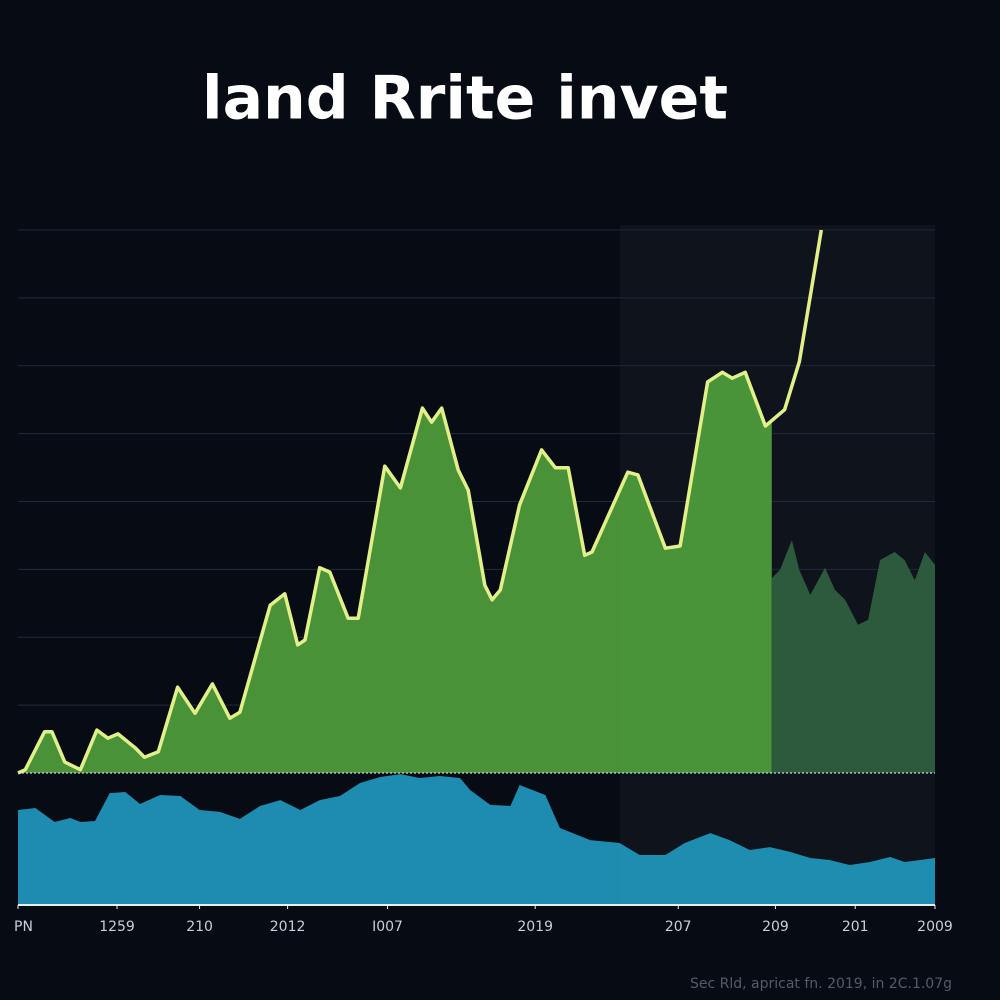 This screenshot has height=1000, width=1000. I want to click on chart-title: land Rrite invet, so click(465, 99).